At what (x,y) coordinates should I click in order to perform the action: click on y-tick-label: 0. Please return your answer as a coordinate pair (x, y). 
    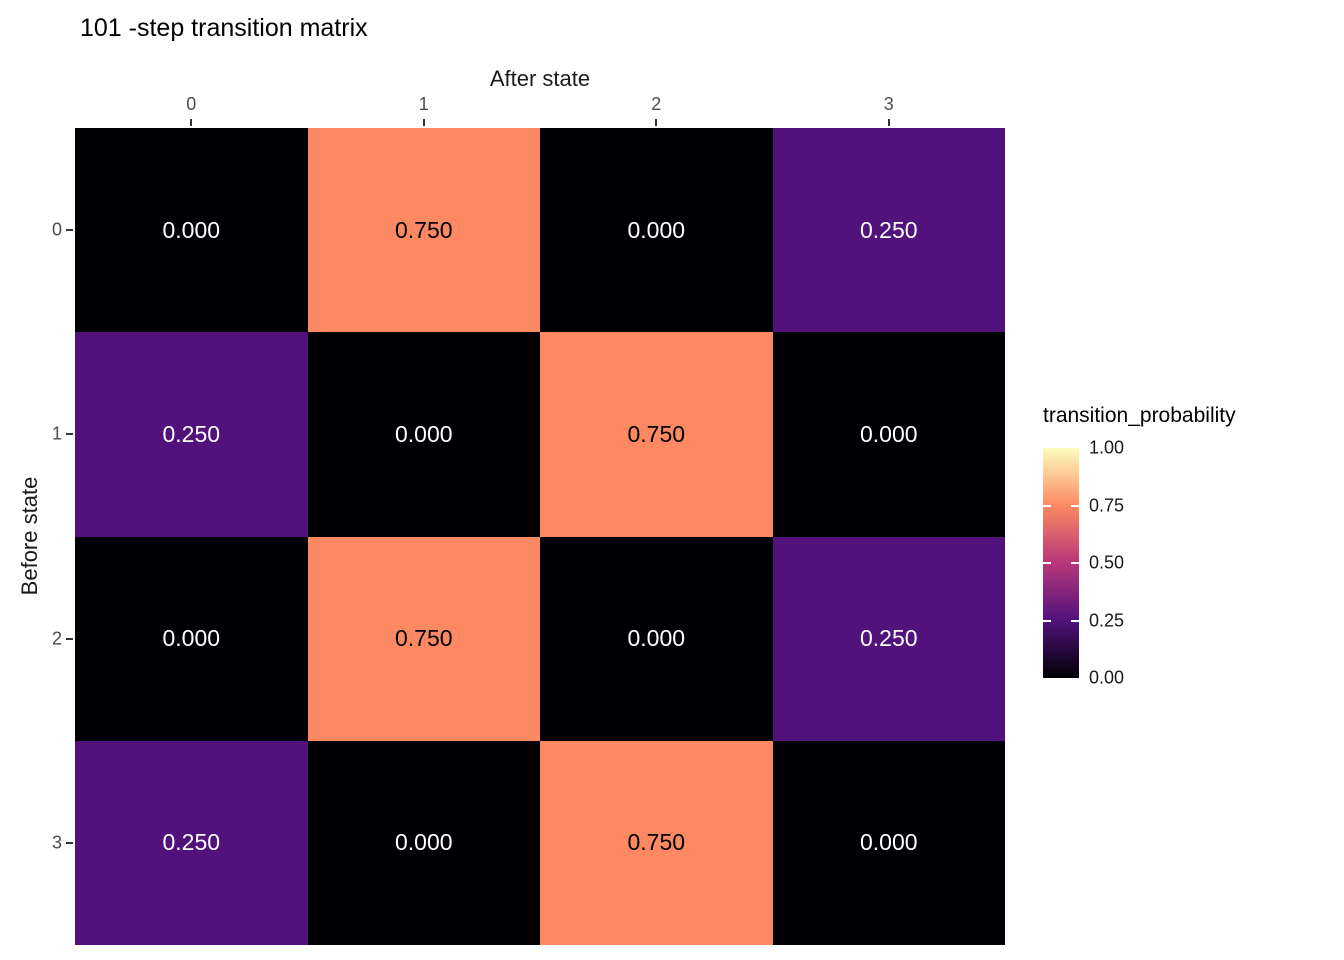
    Looking at the image, I should click on (56, 229).